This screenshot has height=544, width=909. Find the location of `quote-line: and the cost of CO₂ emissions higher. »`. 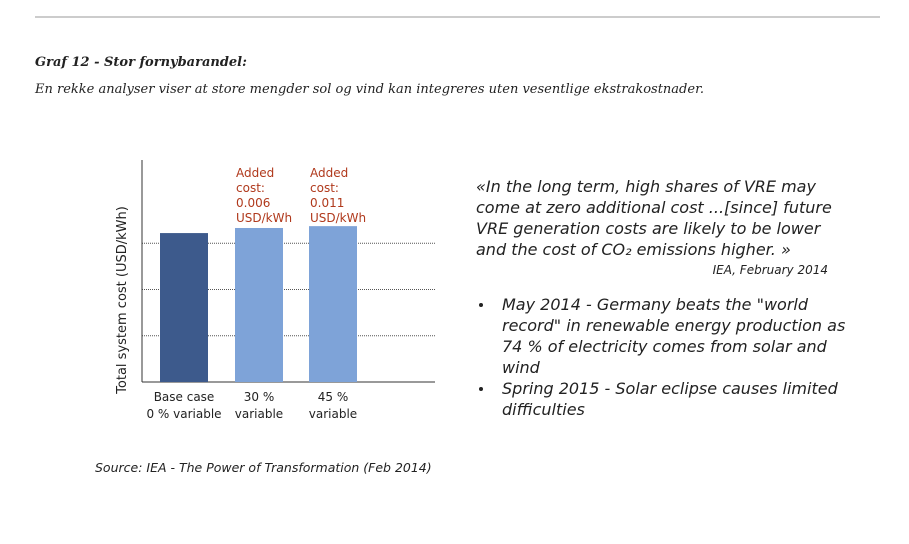

quote-line: and the cost of CO₂ emissions higher. » is located at coordinates (633, 249).